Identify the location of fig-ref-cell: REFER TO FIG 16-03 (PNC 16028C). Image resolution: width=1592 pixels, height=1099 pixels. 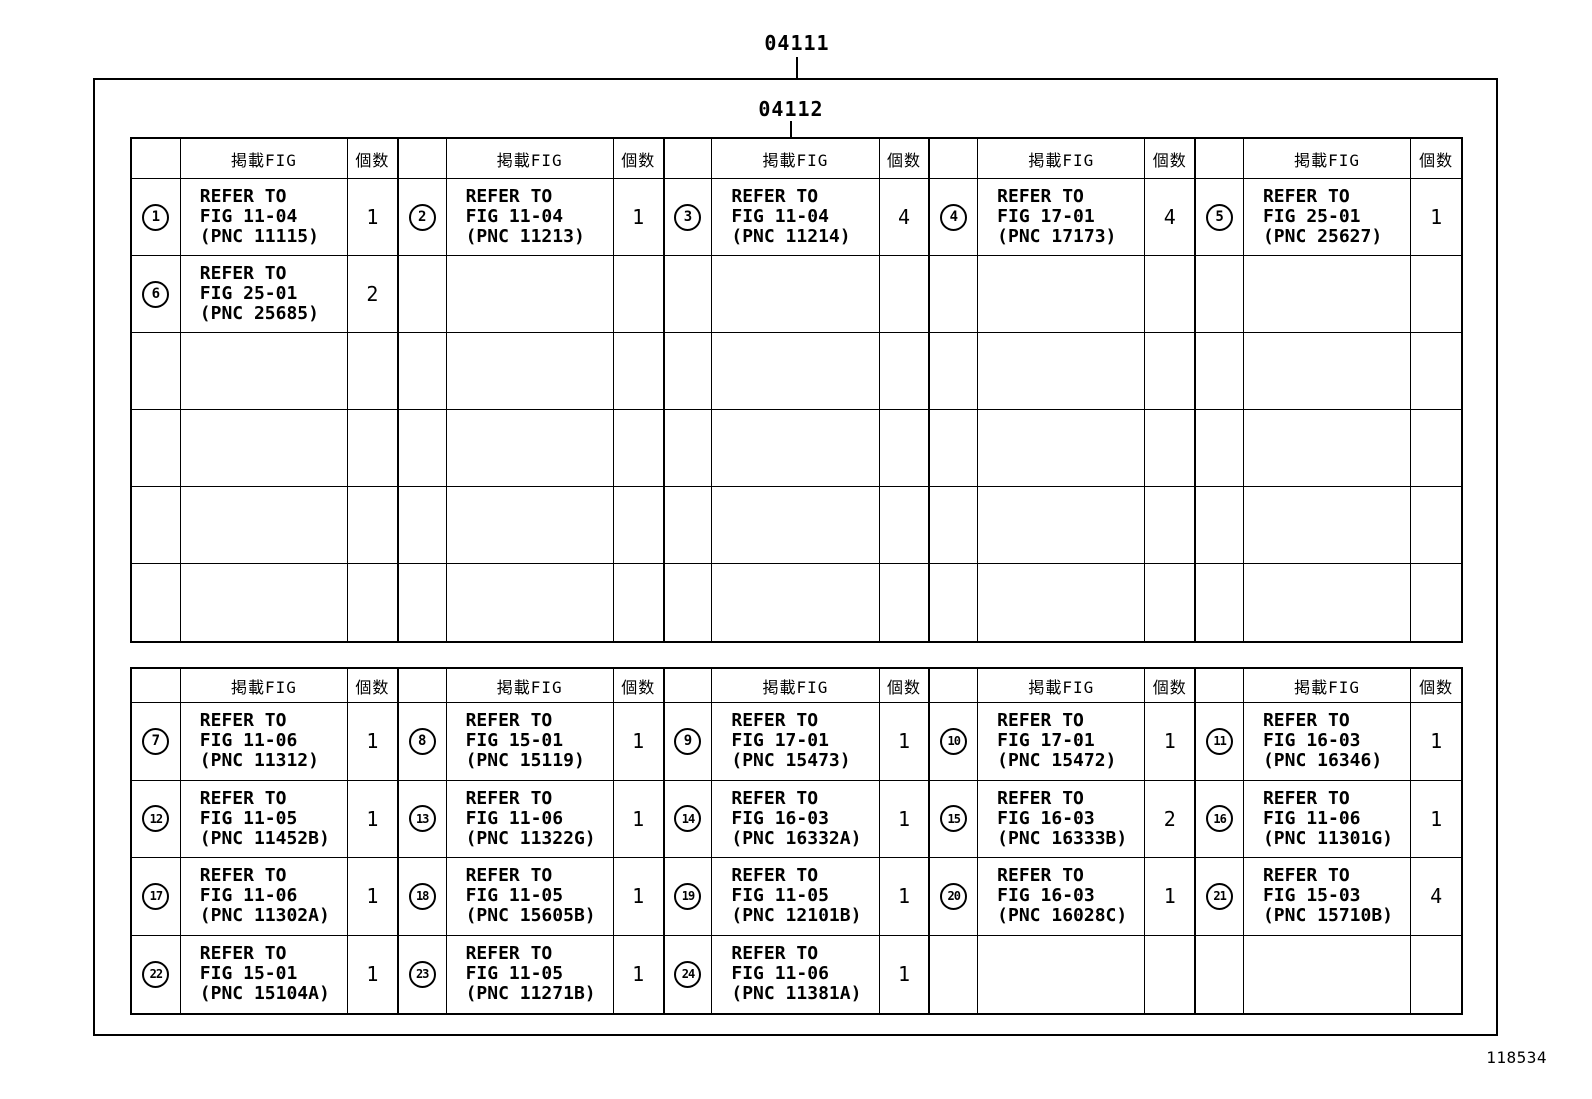
(1062, 897).